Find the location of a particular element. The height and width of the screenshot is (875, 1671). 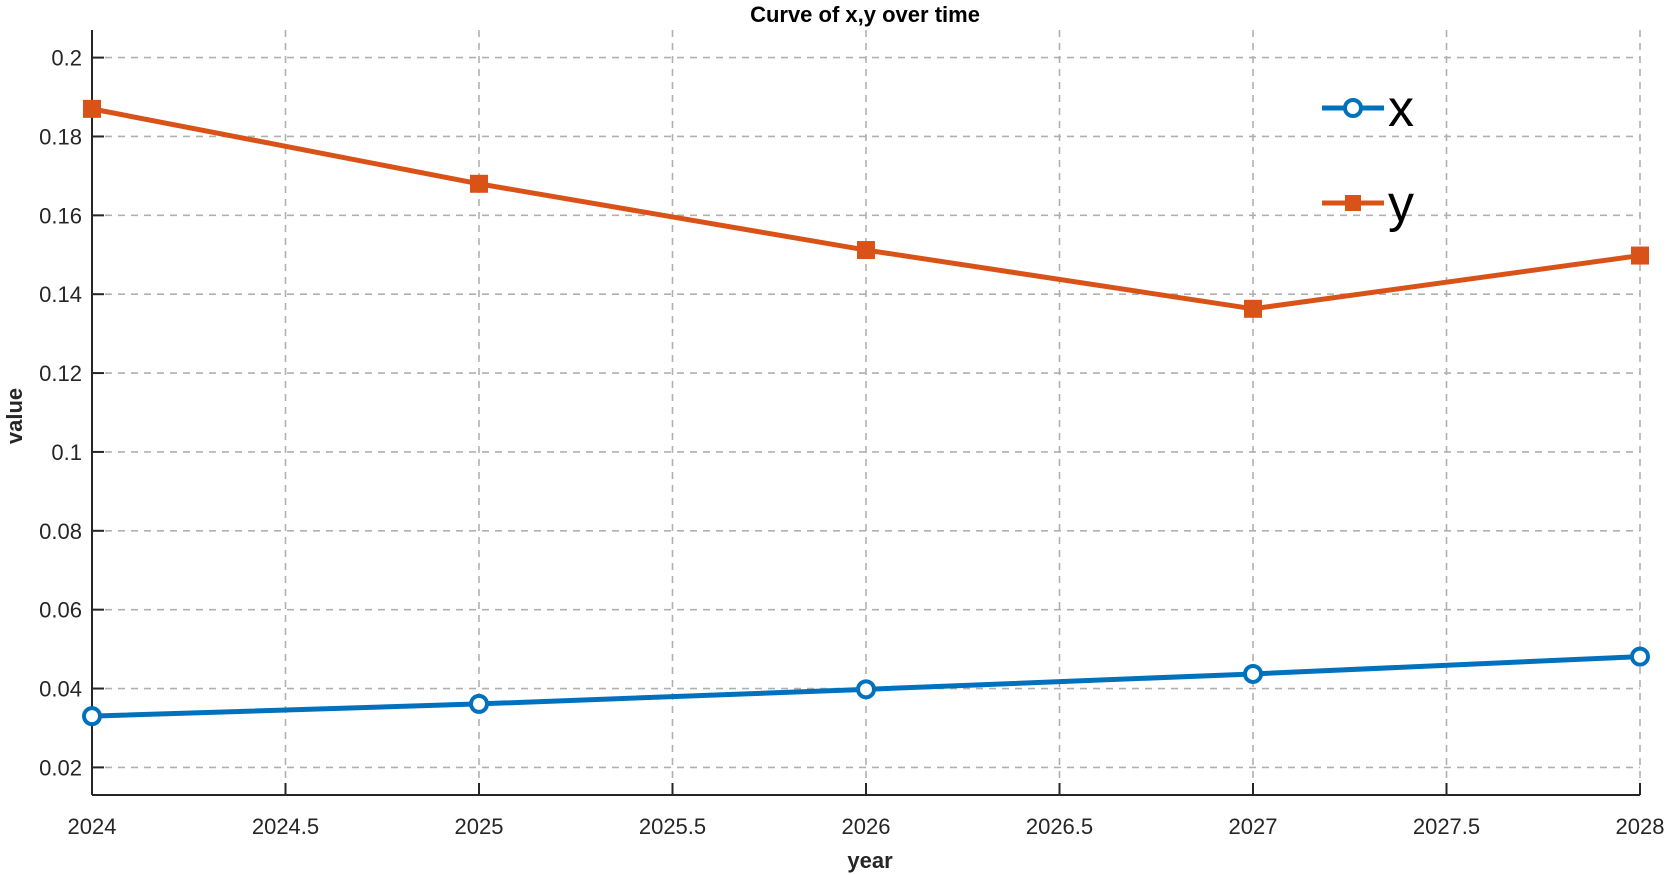

x-tick-label: 2024 is located at coordinates (92, 826).